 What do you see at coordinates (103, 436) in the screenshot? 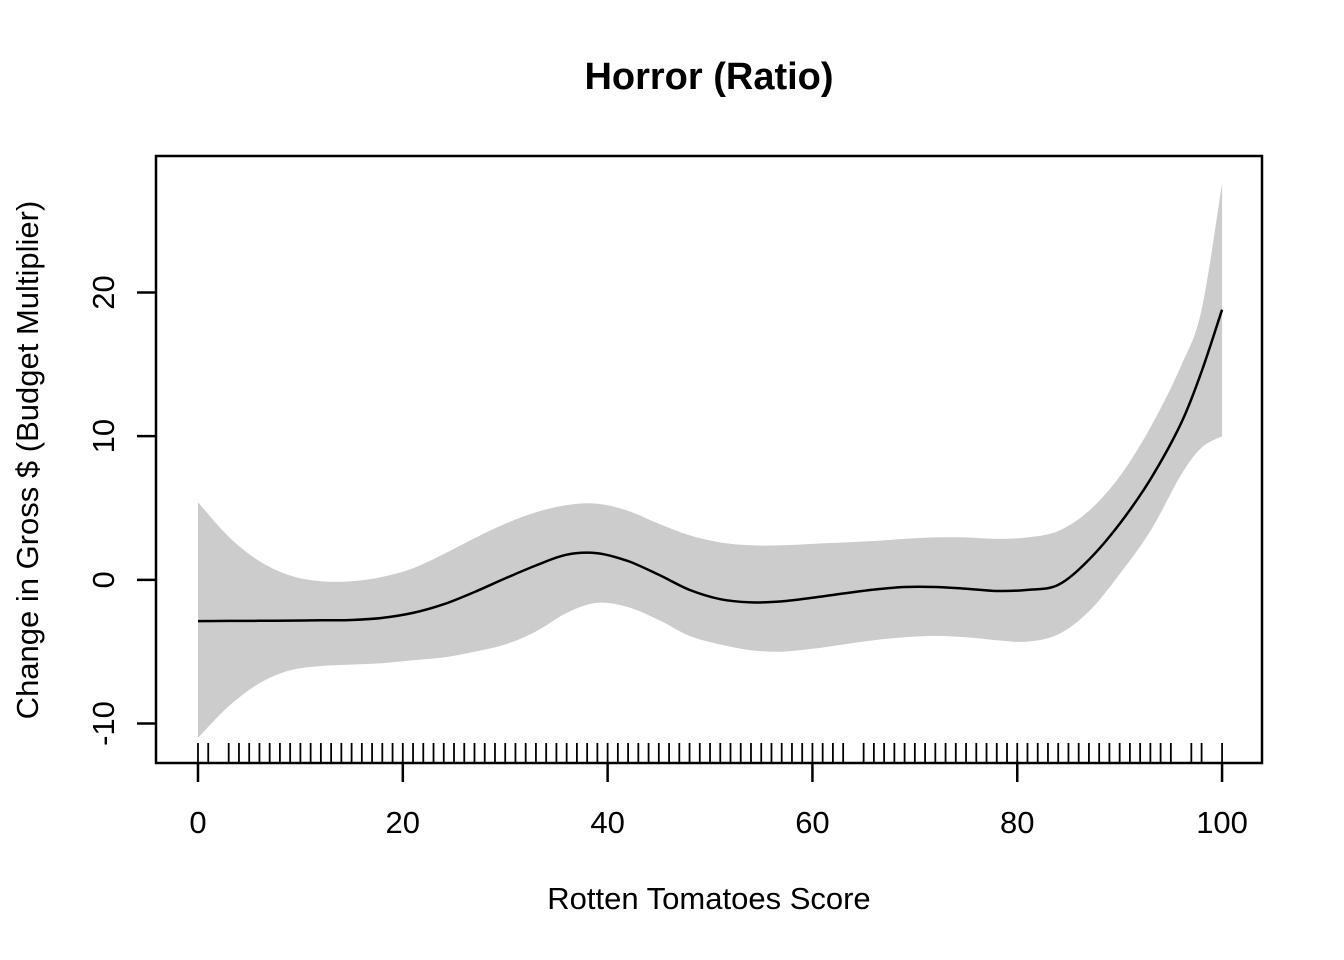
I see `y-tick-label: 10` at bounding box center [103, 436].